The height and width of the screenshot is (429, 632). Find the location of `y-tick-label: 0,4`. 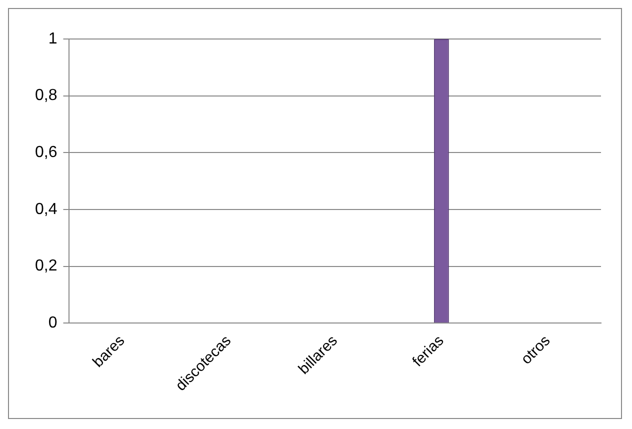

y-tick-label: 0,4 is located at coordinates (46, 209).